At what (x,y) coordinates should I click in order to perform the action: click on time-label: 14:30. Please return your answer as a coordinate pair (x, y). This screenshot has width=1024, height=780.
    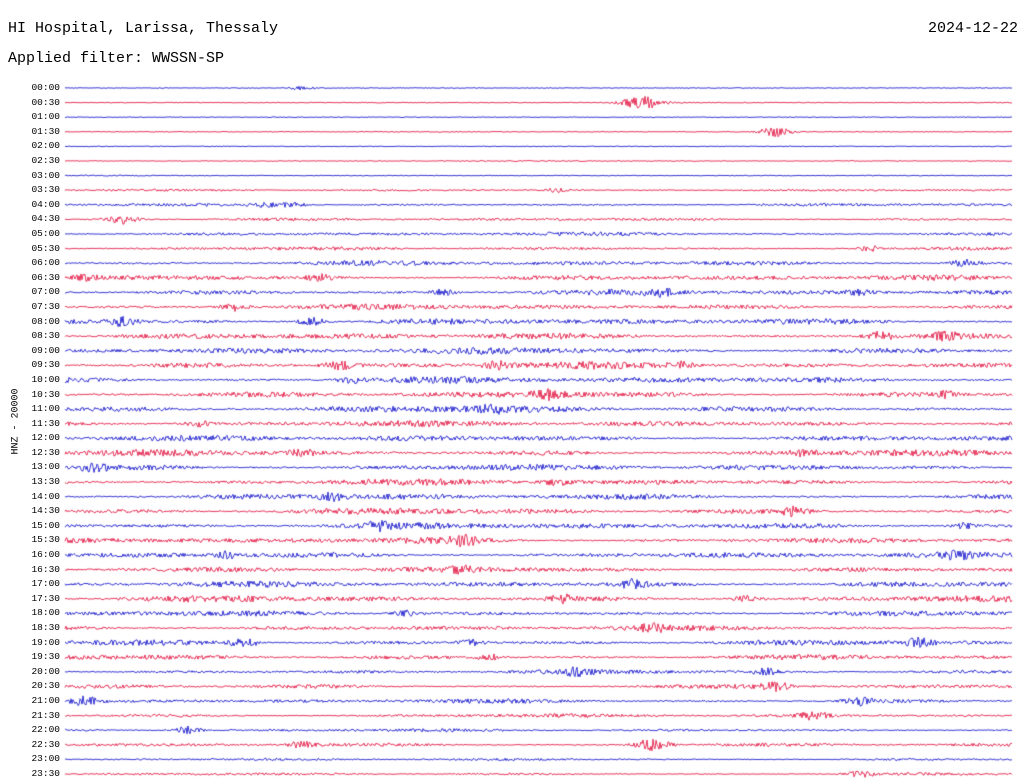
    Looking at the image, I should click on (45, 511).